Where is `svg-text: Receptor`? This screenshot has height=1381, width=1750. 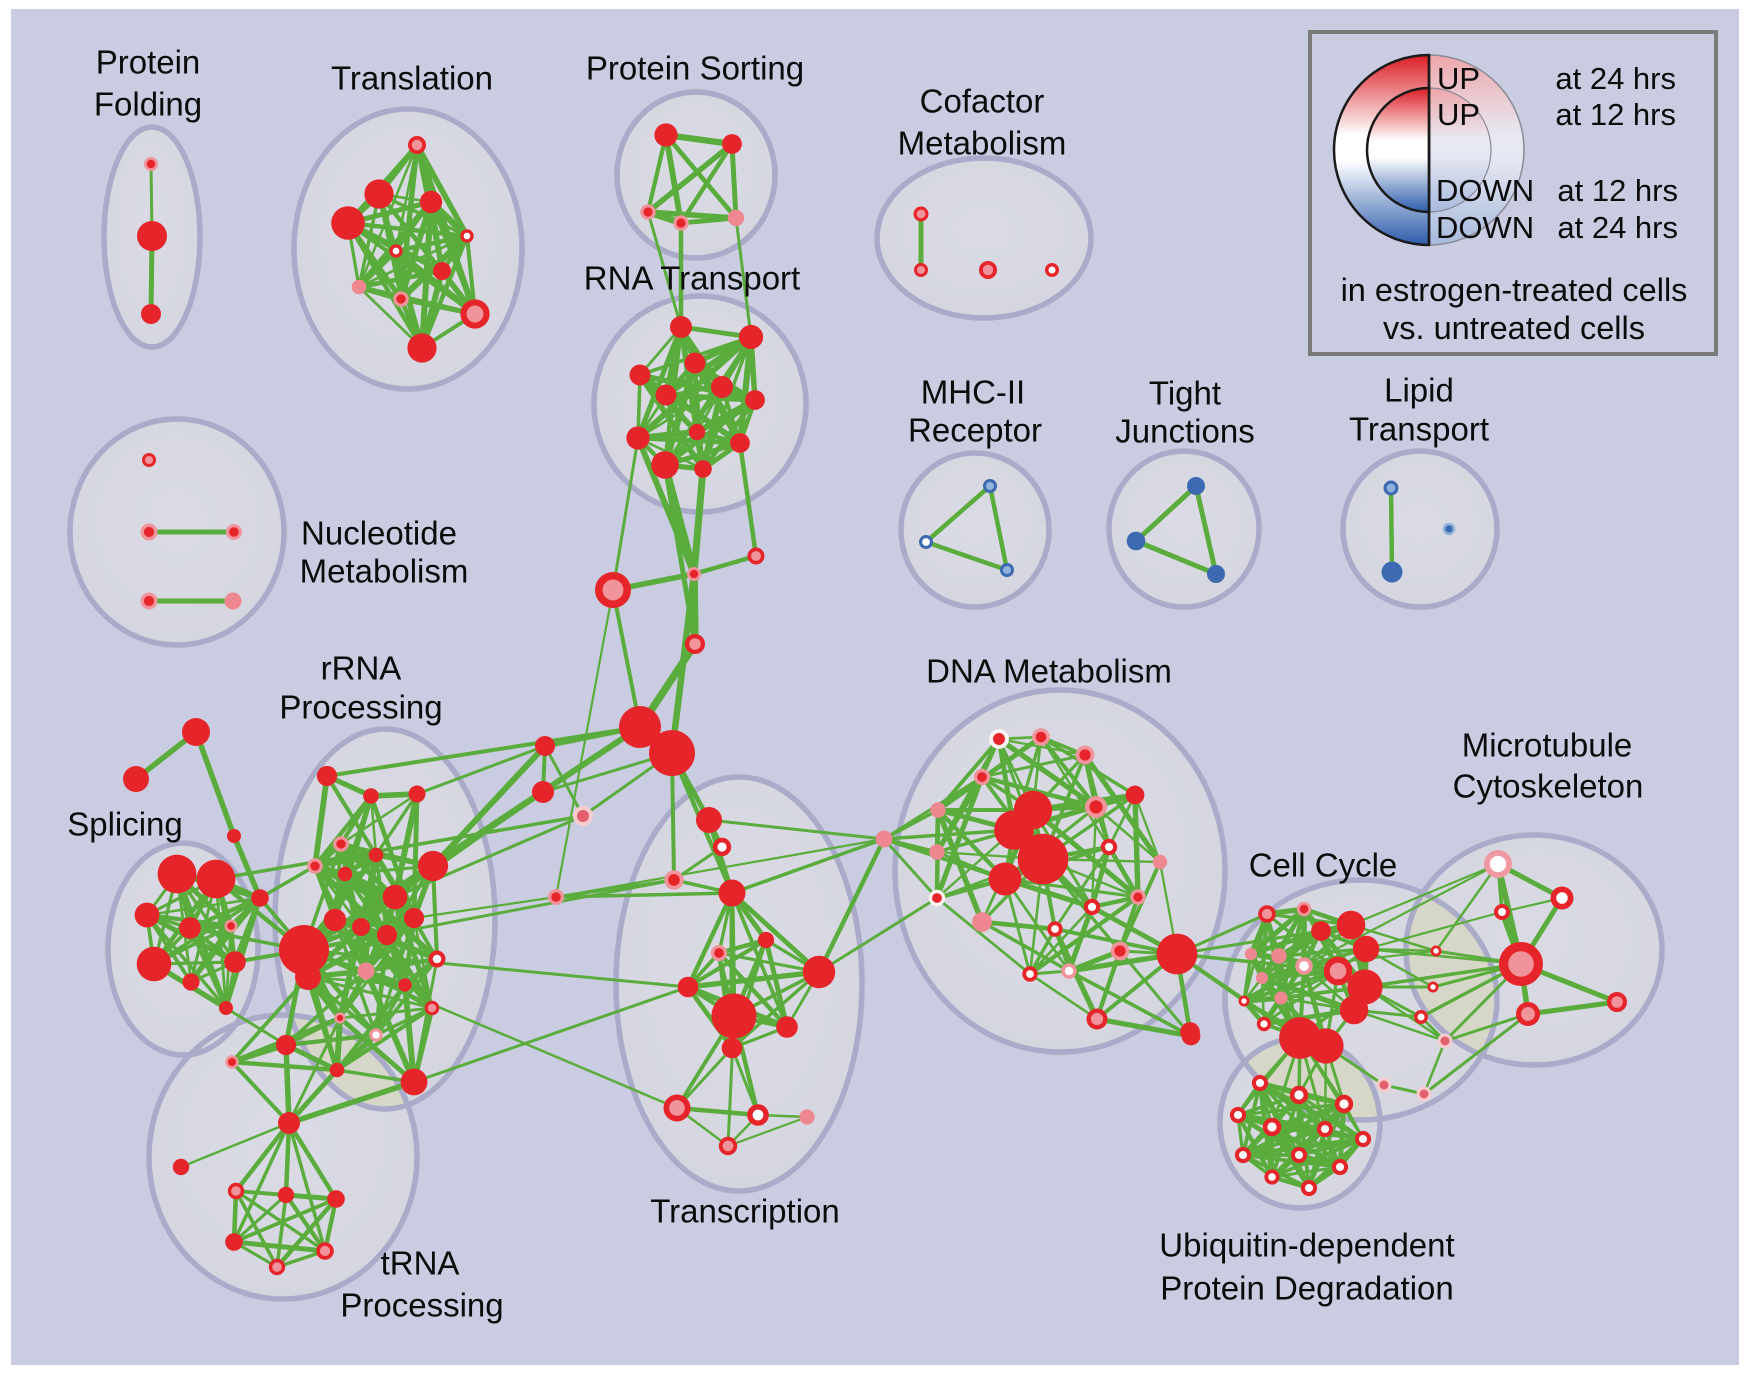
svg-text: Receptor is located at coordinates (975, 430).